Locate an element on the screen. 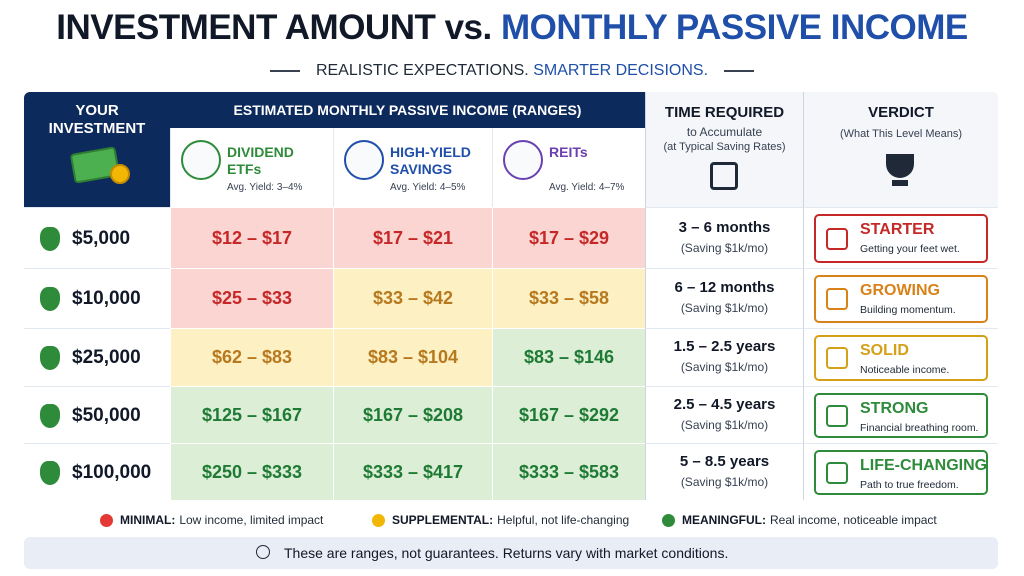 The image size is (1024, 576). coin-icon is located at coordinates (120, 174).